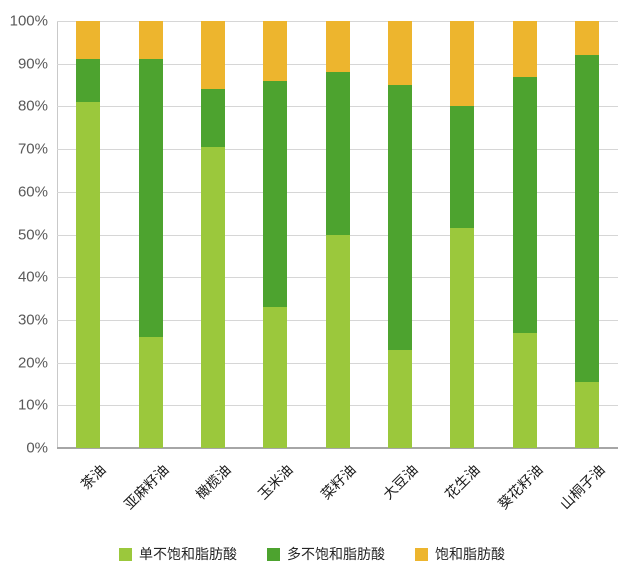 This screenshot has height=578, width=624. Describe the element at coordinates (93, 477) in the screenshot. I see `x-tick-label-茶油: 茶油` at that location.